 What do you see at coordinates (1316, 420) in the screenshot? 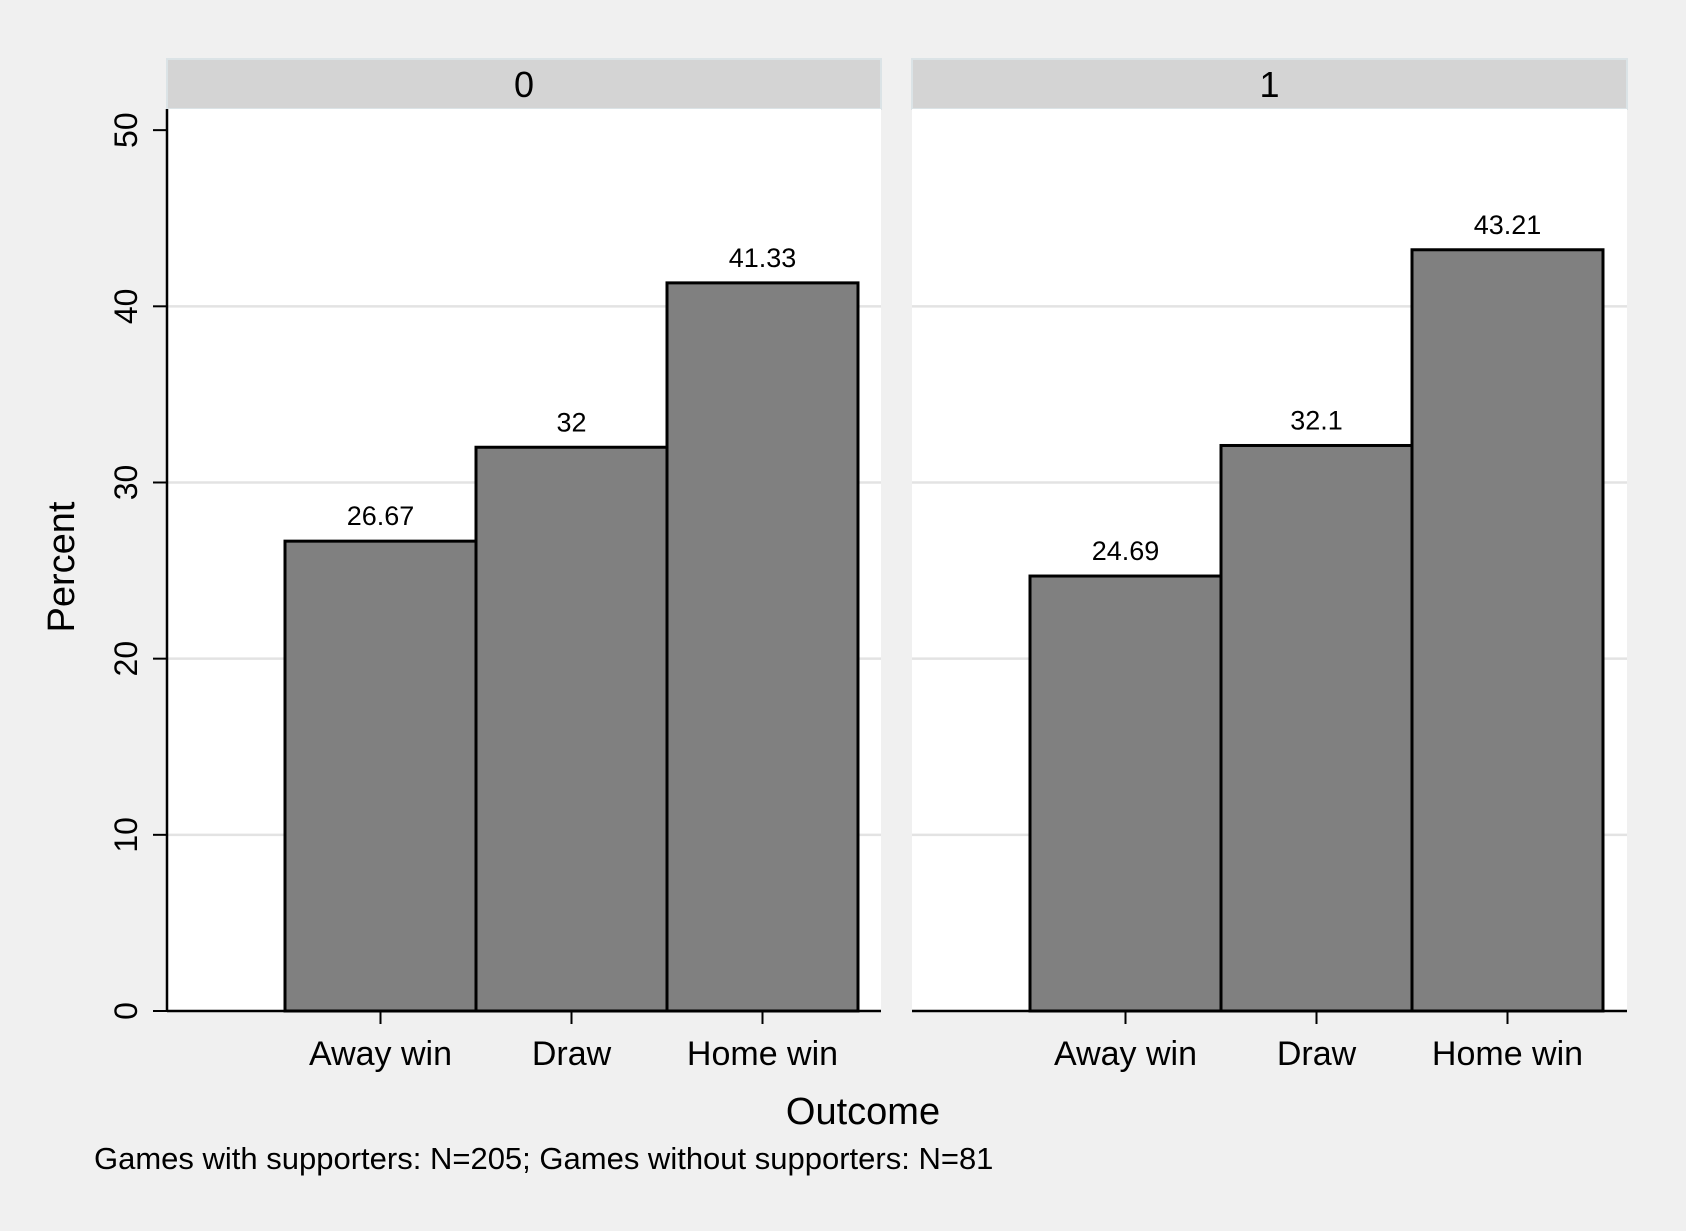
I see `bar-value-label: 32.1` at bounding box center [1316, 420].